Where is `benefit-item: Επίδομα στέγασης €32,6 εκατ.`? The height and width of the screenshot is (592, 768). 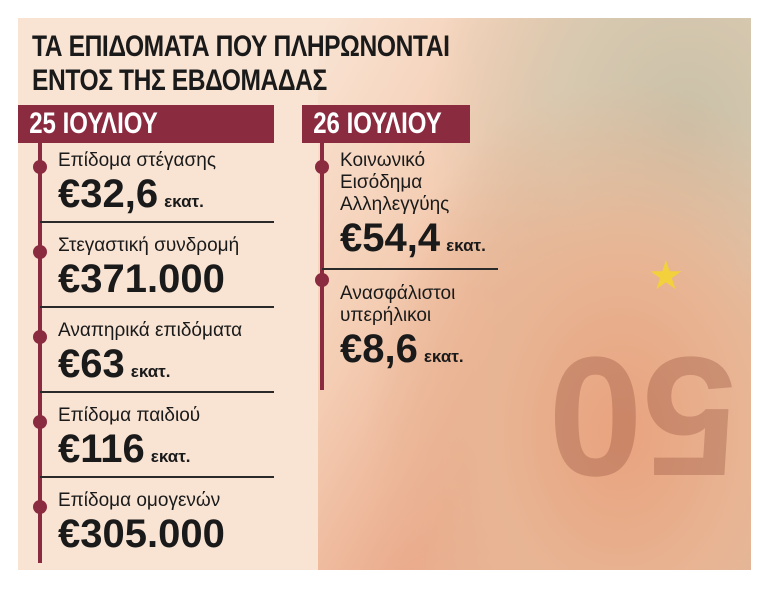
benefit-item: Επίδομα στέγασης €32,6 εκατ. is located at coordinates (137, 187).